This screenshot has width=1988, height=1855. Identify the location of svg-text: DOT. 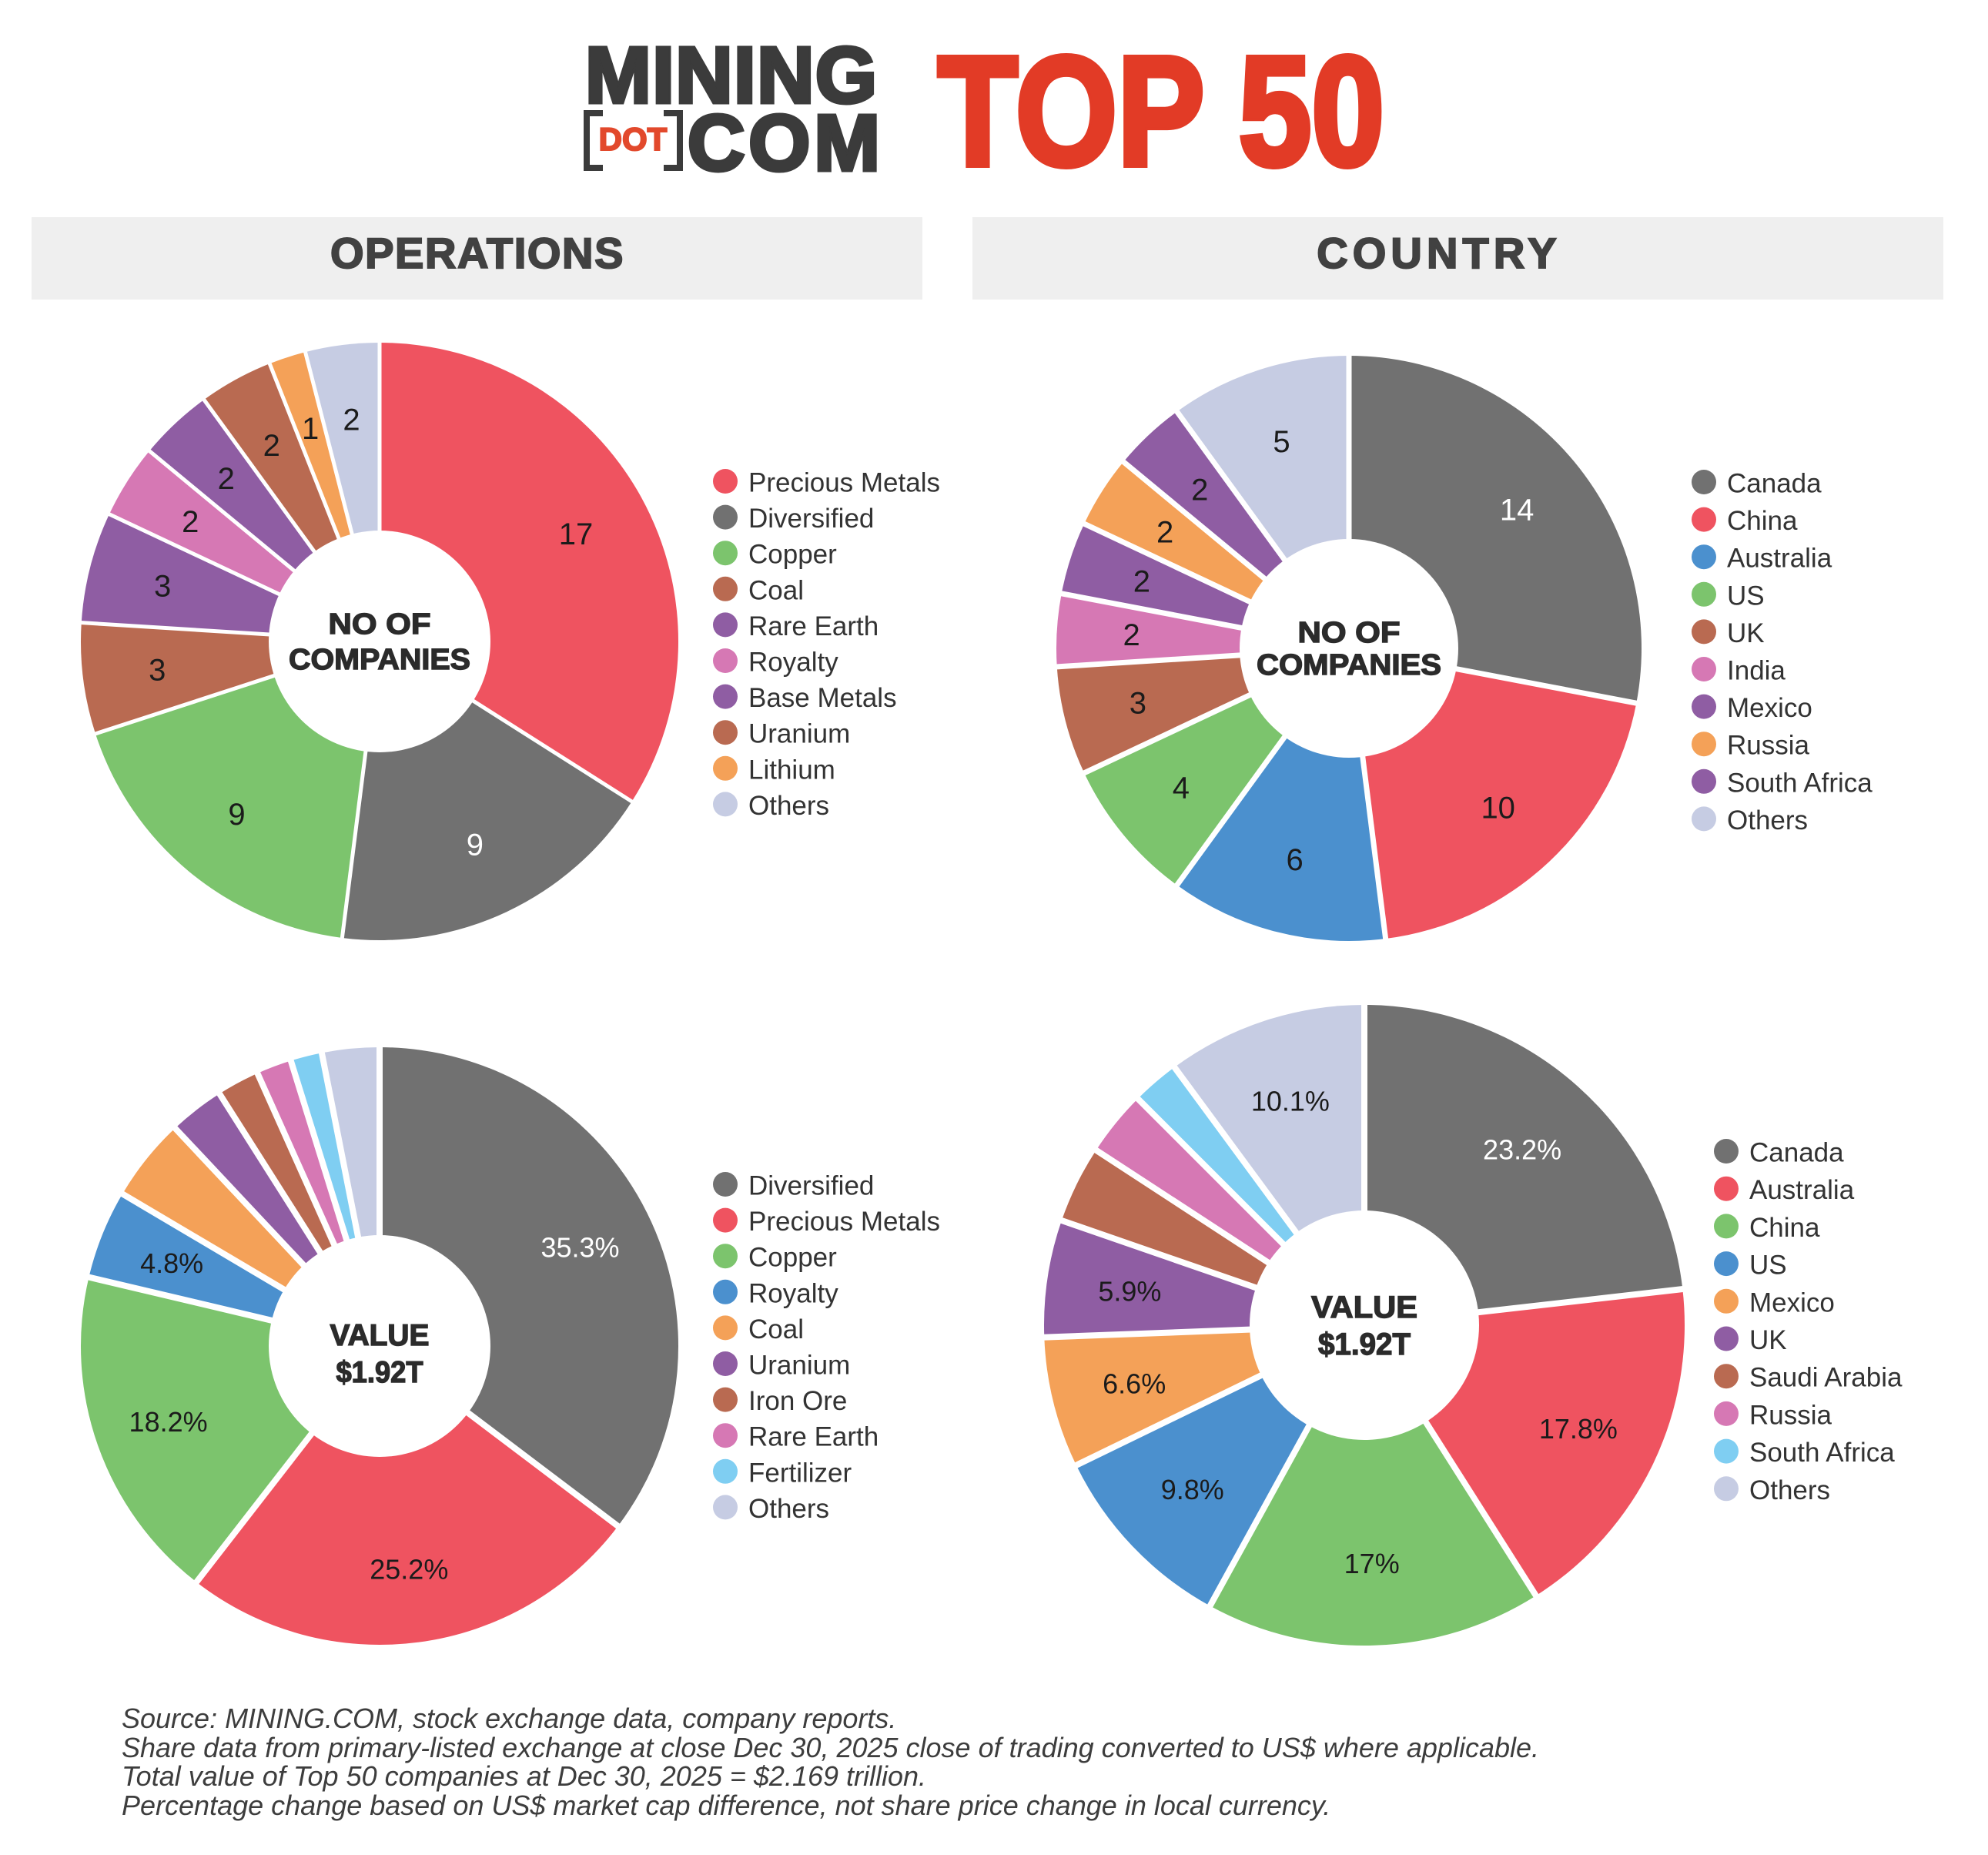
(633, 139).